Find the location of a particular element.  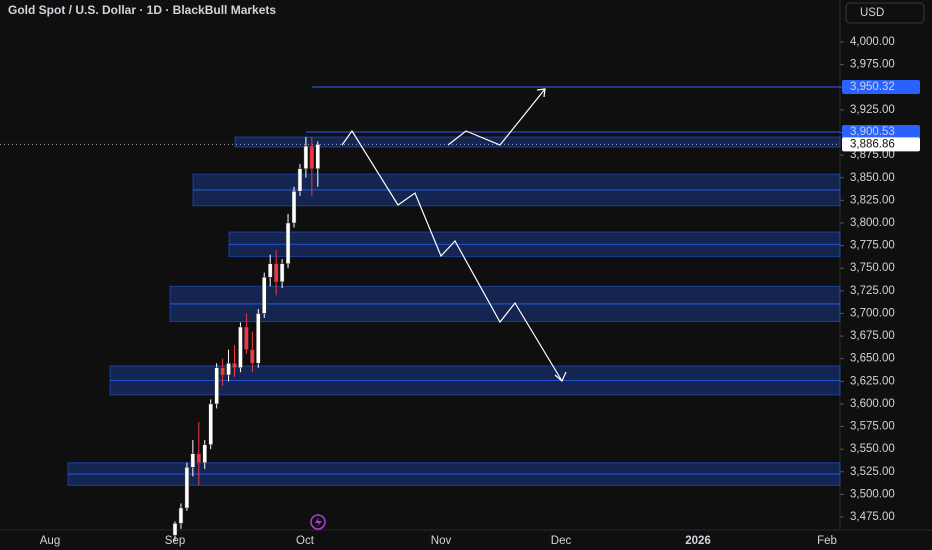

y-tick-label: 3,975.00 is located at coordinates (872, 65).